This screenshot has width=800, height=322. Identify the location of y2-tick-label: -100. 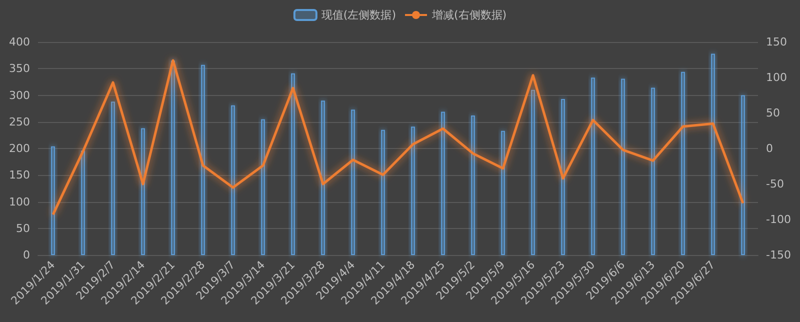
(778, 219).